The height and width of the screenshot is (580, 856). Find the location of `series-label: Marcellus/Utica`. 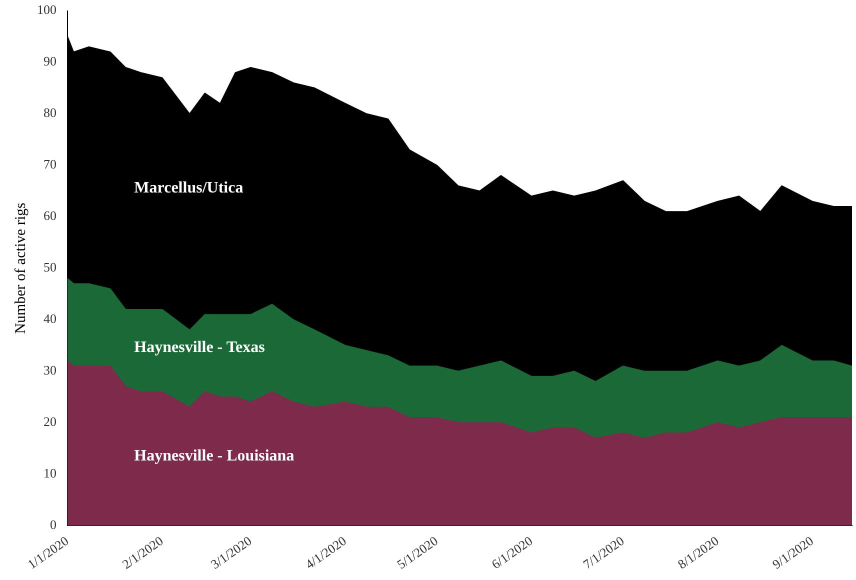

series-label: Marcellus/Utica is located at coordinates (189, 188).